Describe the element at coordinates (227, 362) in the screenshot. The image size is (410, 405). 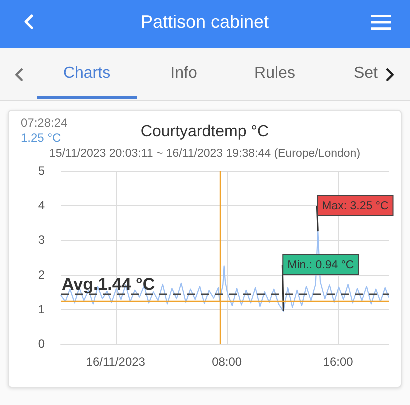
I see `x-tick-label: 08:00` at that location.